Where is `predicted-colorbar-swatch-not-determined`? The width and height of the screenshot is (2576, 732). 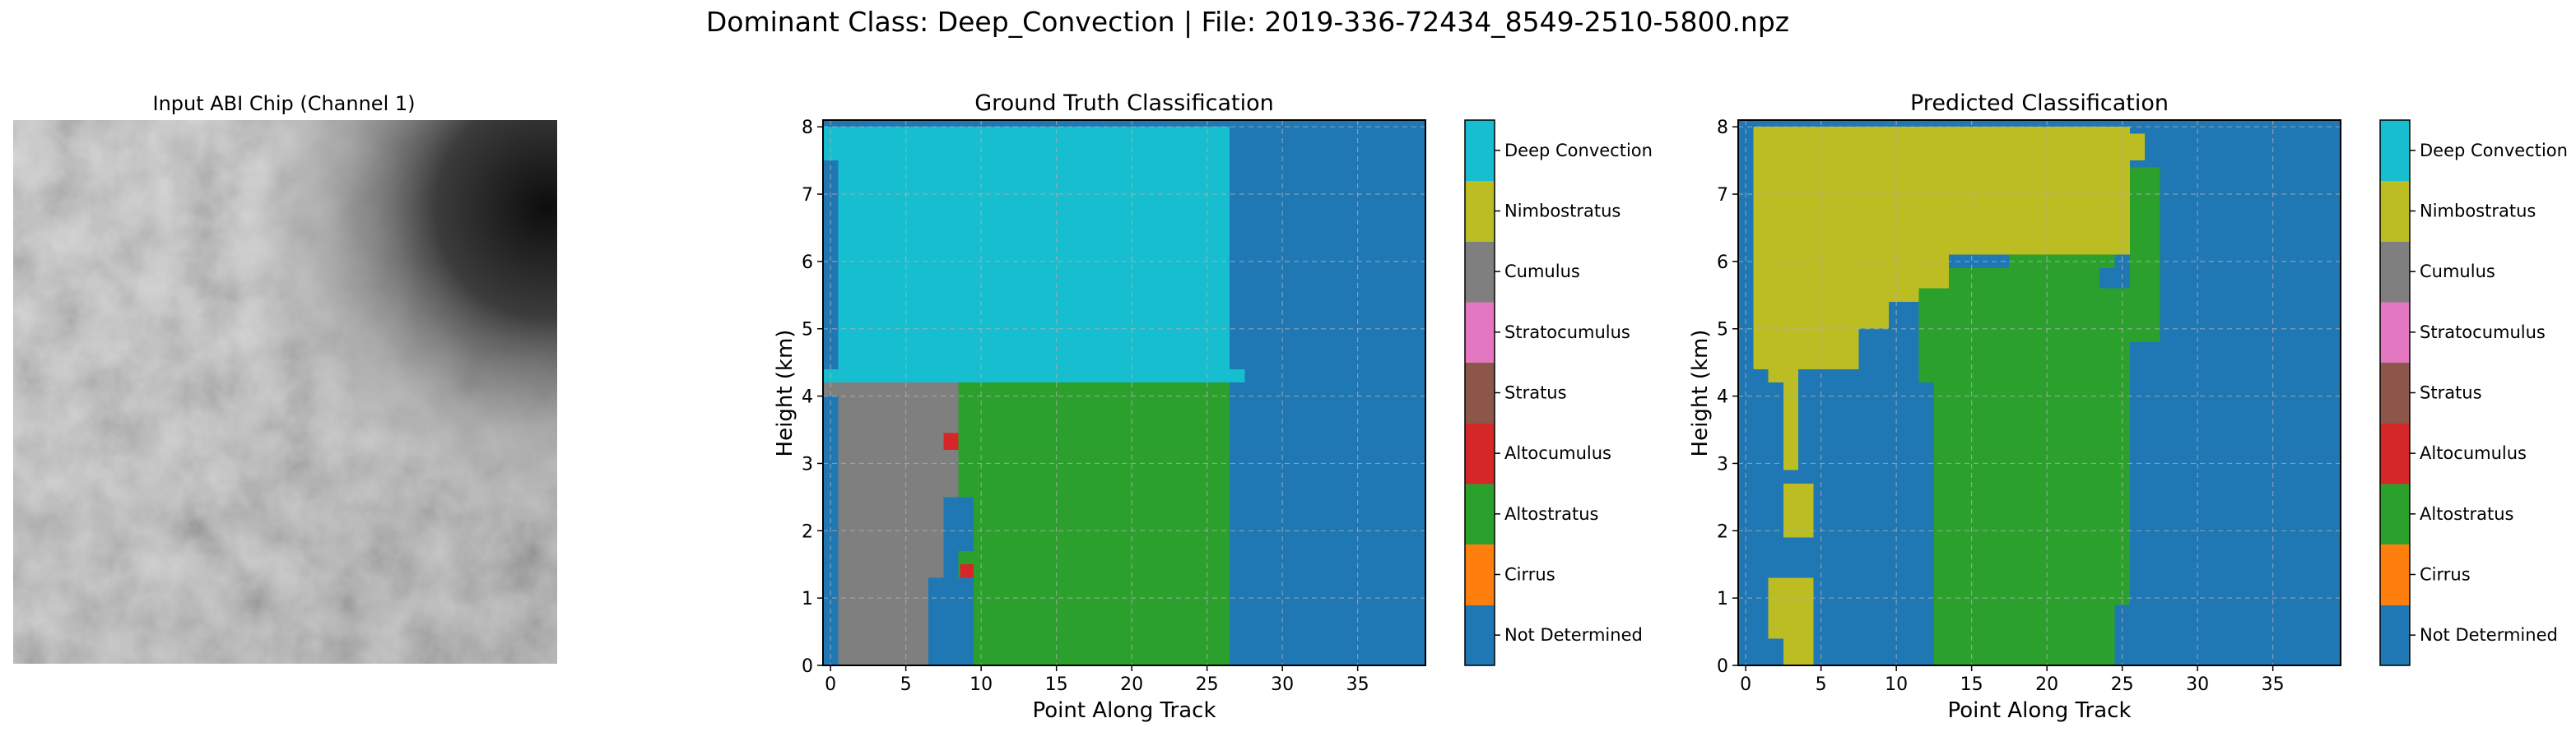 predicted-colorbar-swatch-not-determined is located at coordinates (2395, 635).